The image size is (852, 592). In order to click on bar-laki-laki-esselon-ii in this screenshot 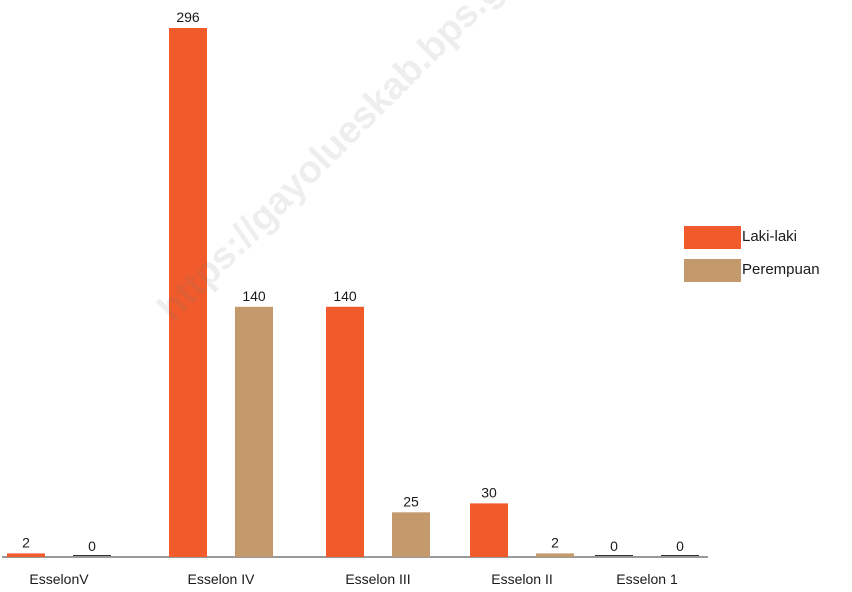, I will do `click(489, 530)`.